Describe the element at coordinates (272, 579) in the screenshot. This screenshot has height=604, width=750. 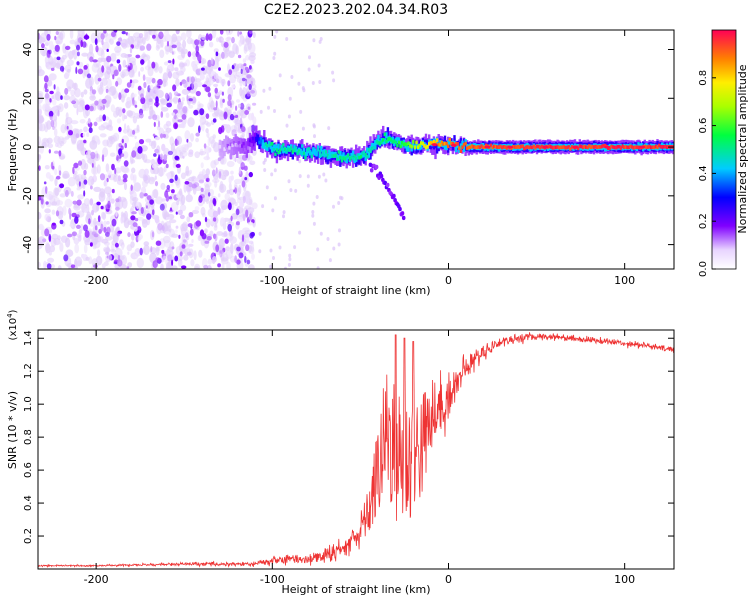
I see `x-tick-label: -100` at that location.